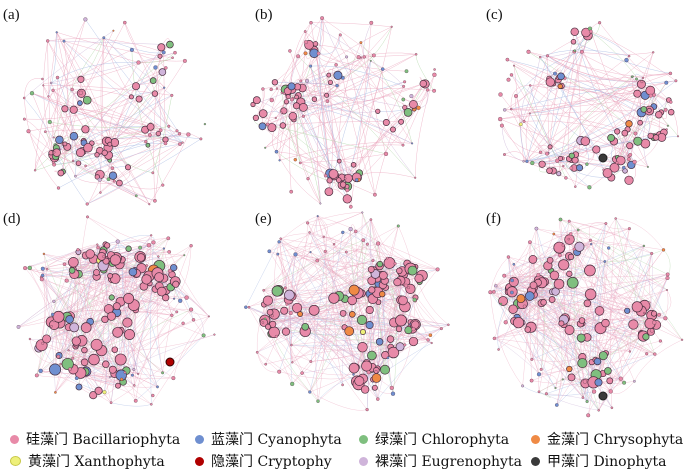 This screenshot has height=471, width=700. What do you see at coordinates (271, 461) in the screenshot?
I see `legend-label: 隐藻门 Cryptophy` at bounding box center [271, 461].